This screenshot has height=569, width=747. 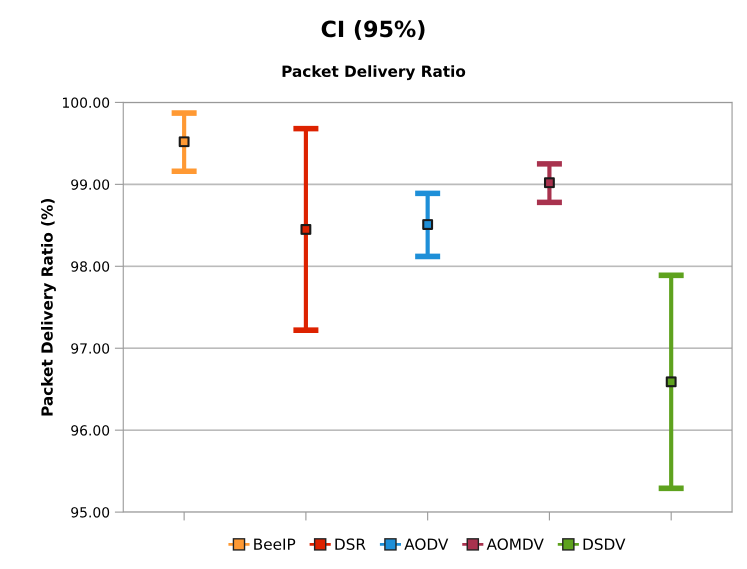 I want to click on y-tick-label: 97.00, so click(x=90, y=348).